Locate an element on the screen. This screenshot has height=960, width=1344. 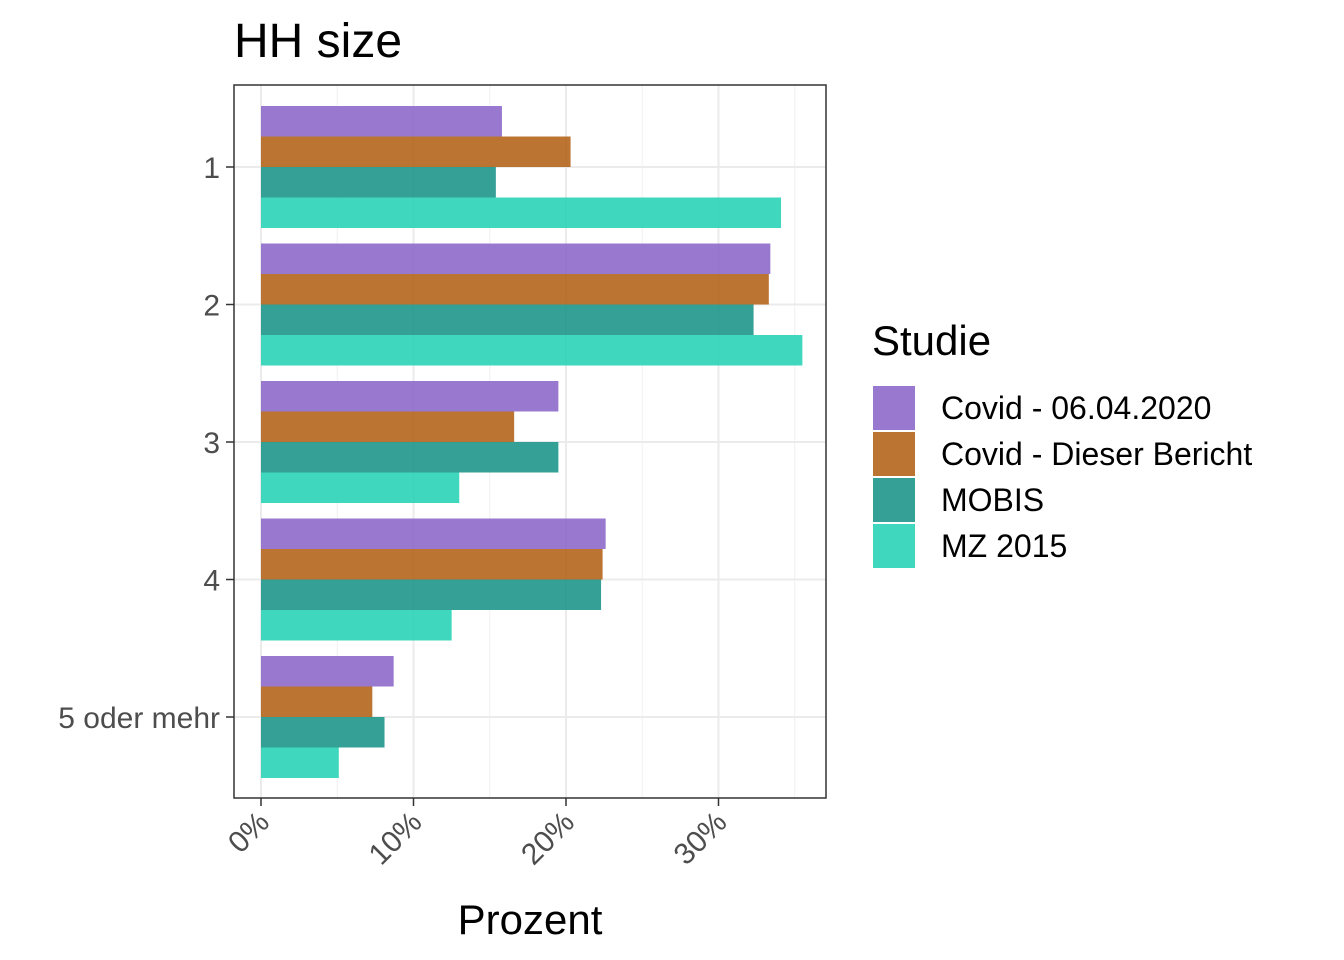
legend-label: MZ 2015 is located at coordinates (1004, 546).